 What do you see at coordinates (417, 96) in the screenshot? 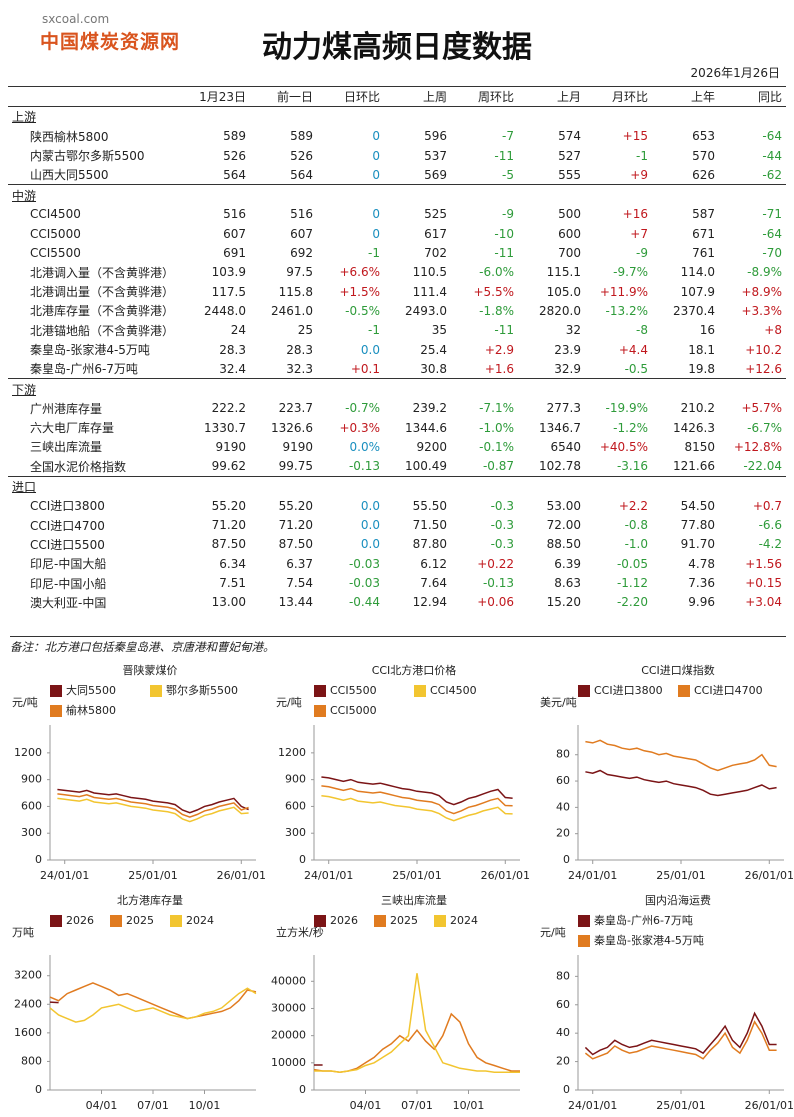
I see `header-cell: 上周` at bounding box center [417, 96].